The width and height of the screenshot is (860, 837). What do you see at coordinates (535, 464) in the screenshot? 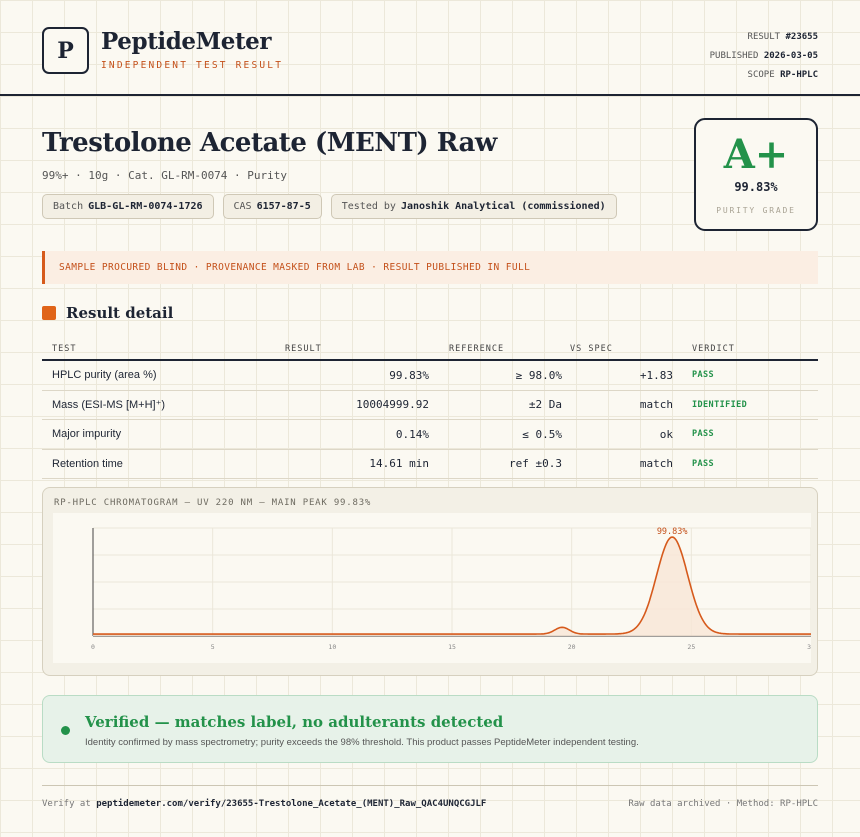
I see `cell-reference: ref ±0.3` at bounding box center [535, 464].